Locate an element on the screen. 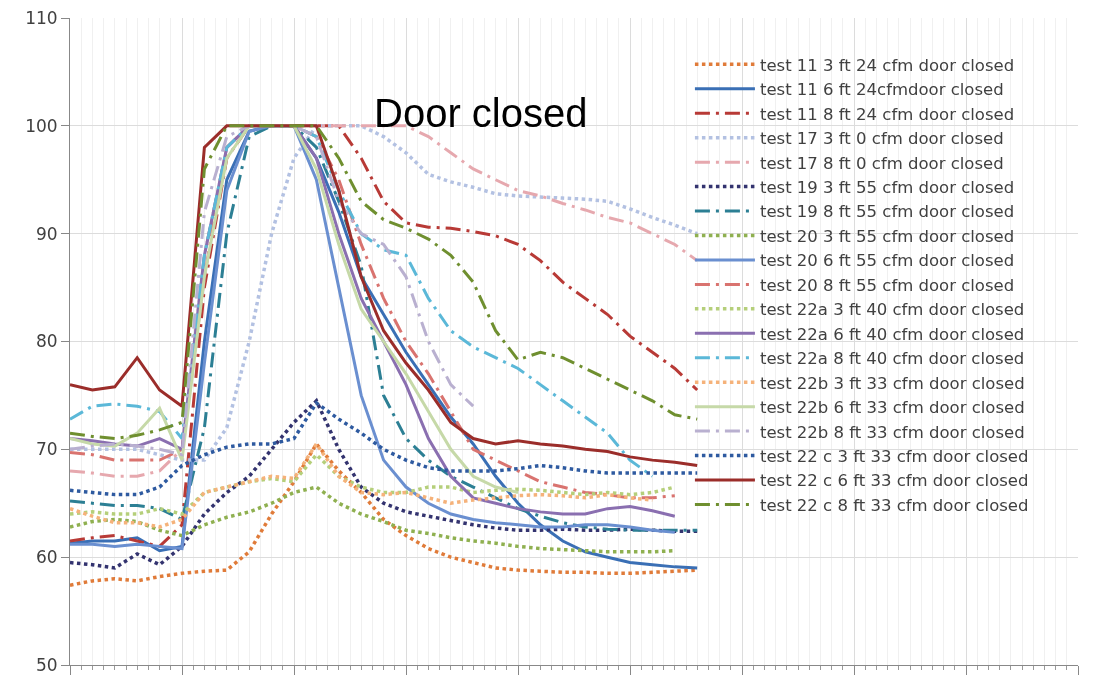 The width and height of the screenshot is (1103, 682). y-tick-label: 110 is located at coordinates (41, 17).